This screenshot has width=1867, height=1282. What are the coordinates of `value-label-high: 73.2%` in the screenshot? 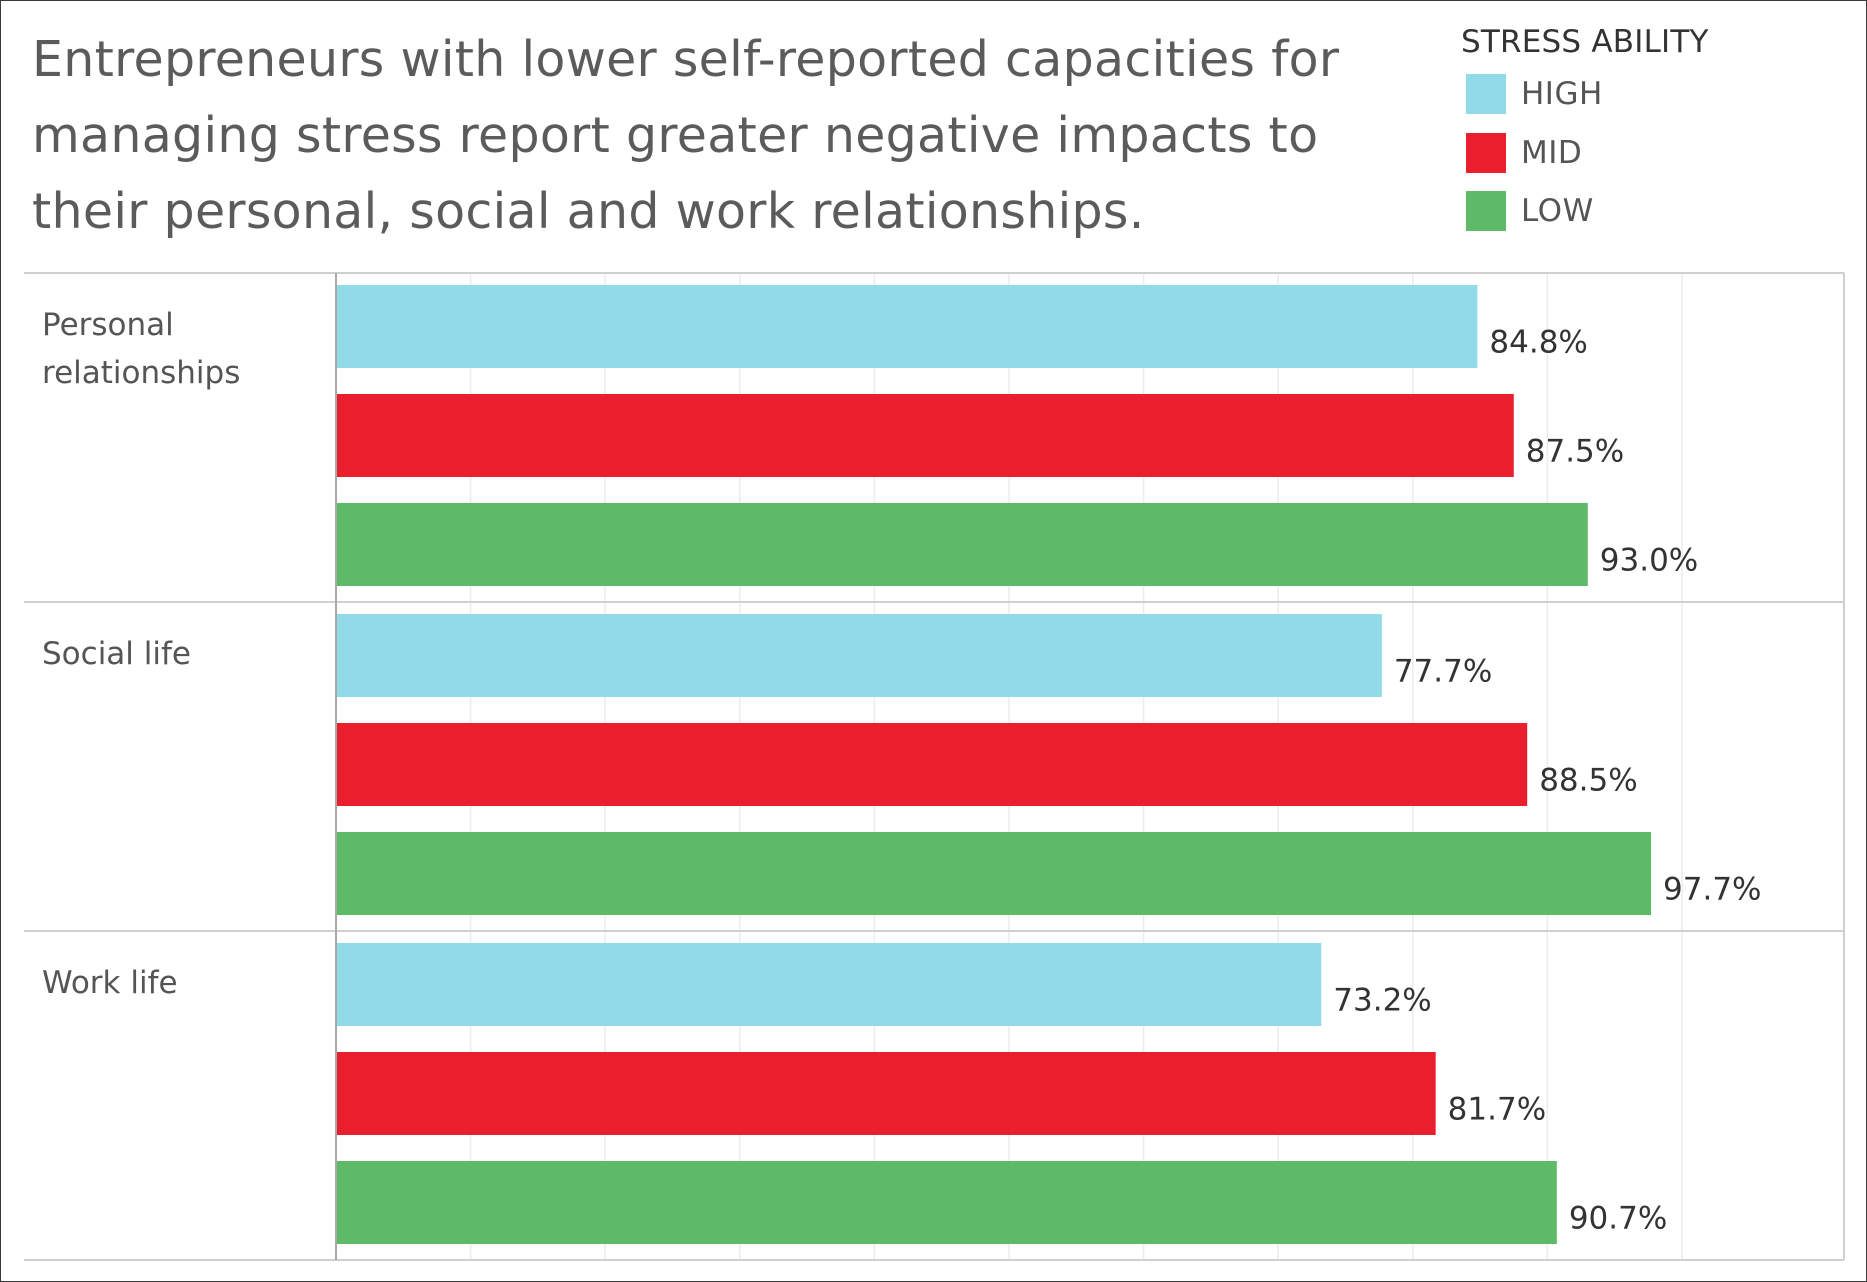 It's located at (1382, 1001).